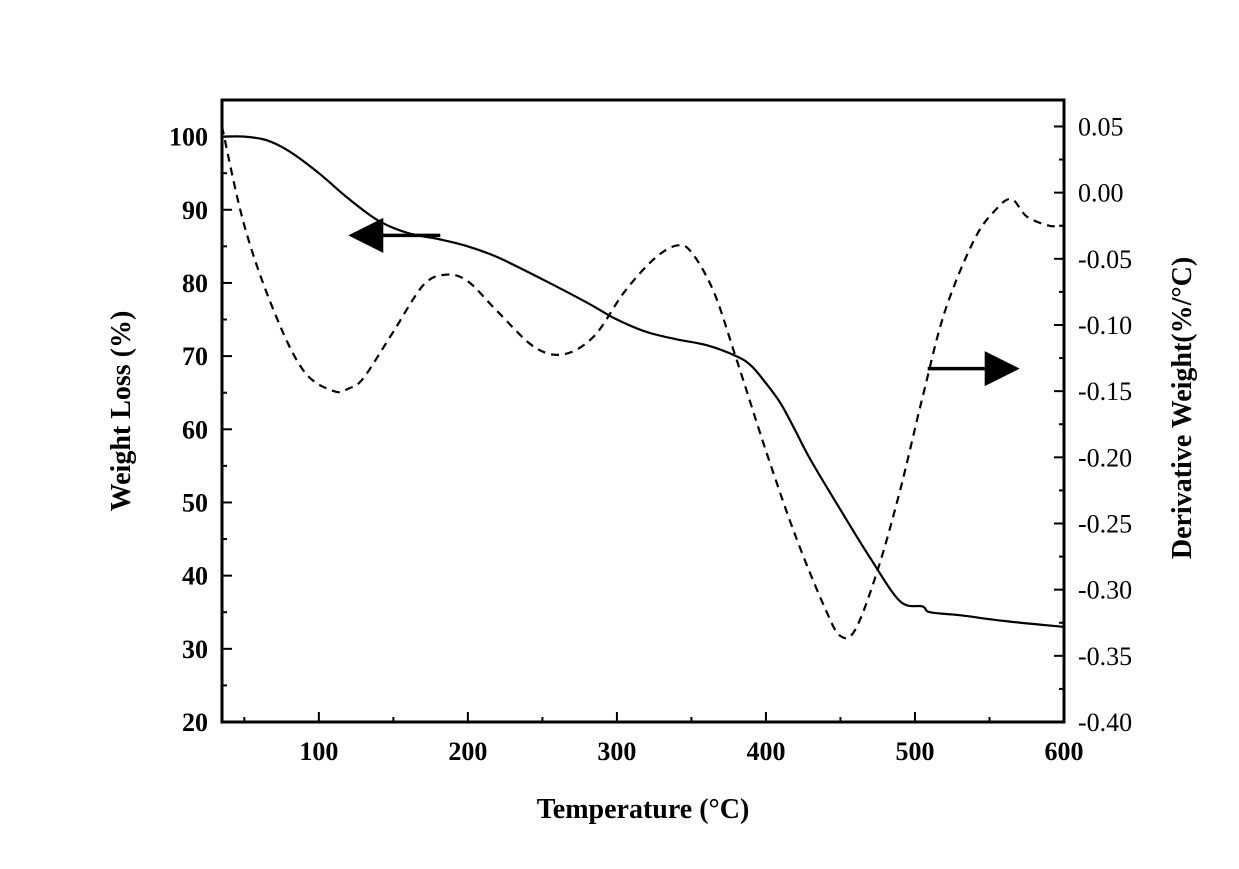 The width and height of the screenshot is (1239, 869). I want to click on bottom-axis-ticks: 100 200 300 400 500 600, so click(663, 739).